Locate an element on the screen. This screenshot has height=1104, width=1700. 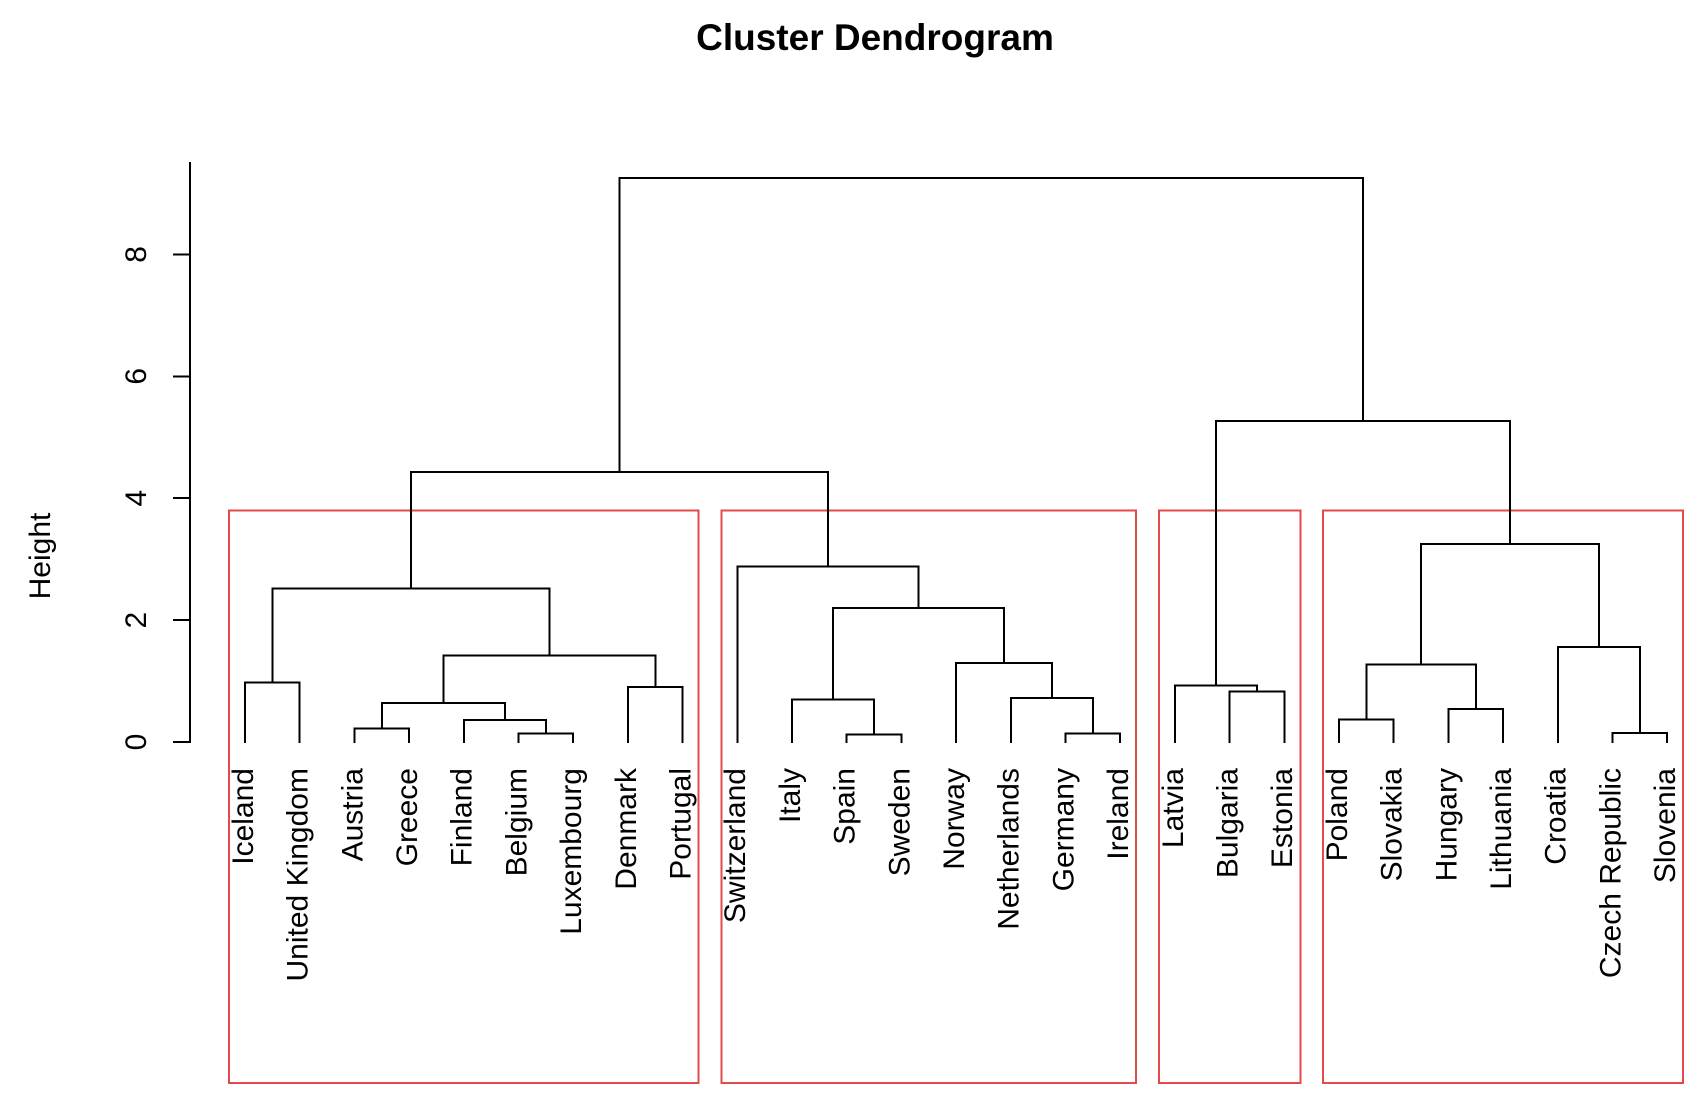
y-tick-label-8: 8 is located at coordinates (136, 254).